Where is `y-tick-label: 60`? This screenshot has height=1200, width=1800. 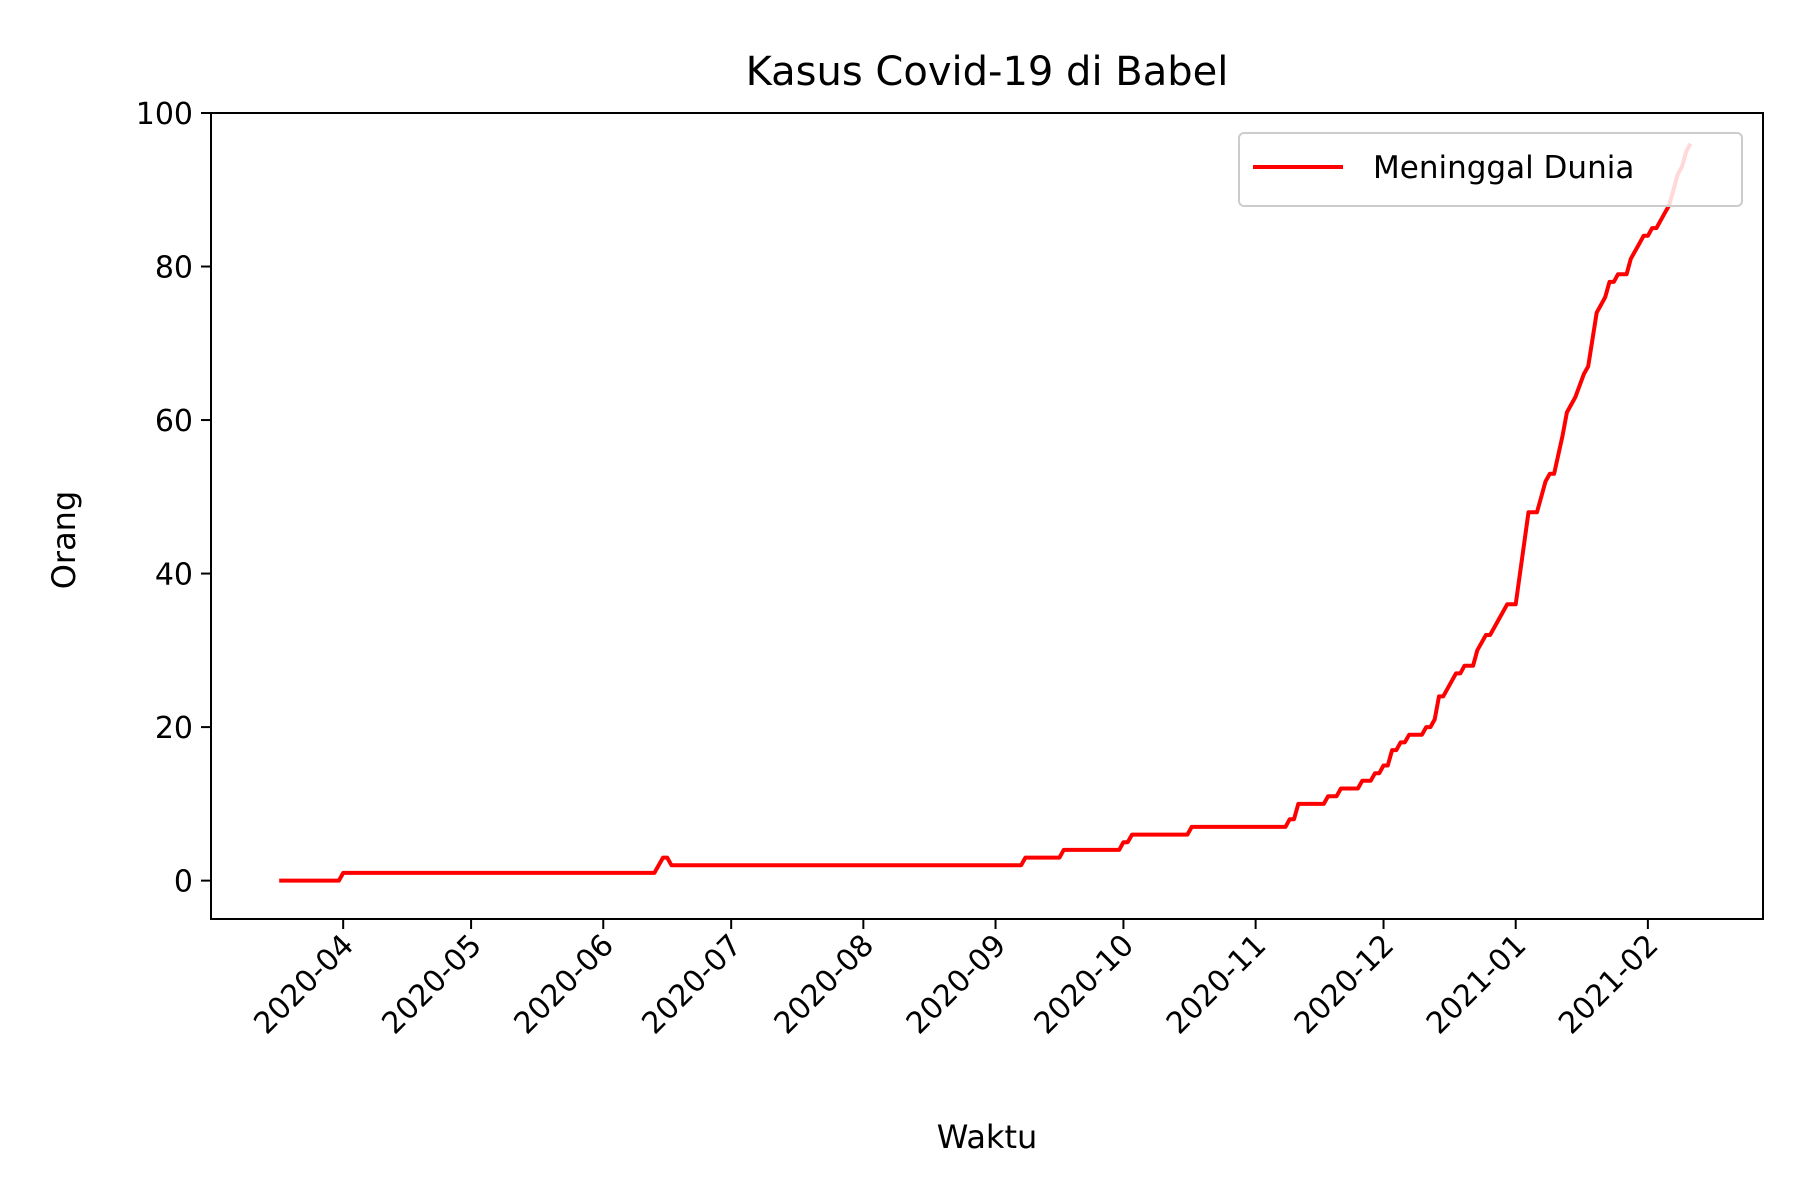 y-tick-label: 60 is located at coordinates (174, 421).